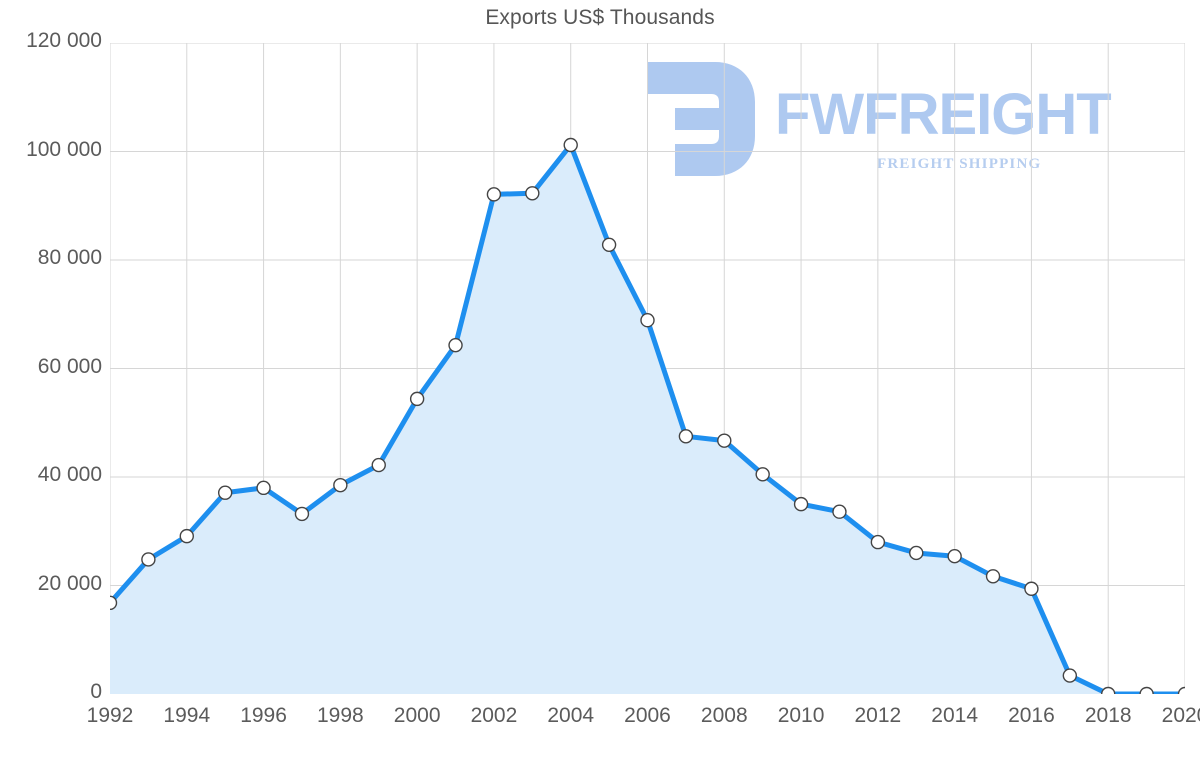 This screenshot has width=1200, height=763. What do you see at coordinates (69, 474) in the screenshot?
I see `y-axis-tick-label: 40 000` at bounding box center [69, 474].